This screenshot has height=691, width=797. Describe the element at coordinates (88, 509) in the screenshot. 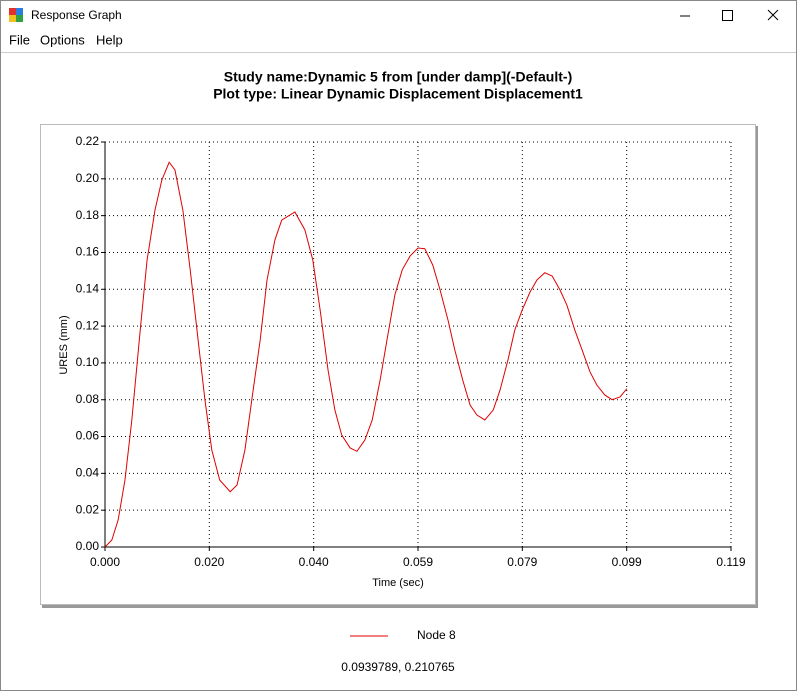

I see `y-tick-label: 0.02` at that location.